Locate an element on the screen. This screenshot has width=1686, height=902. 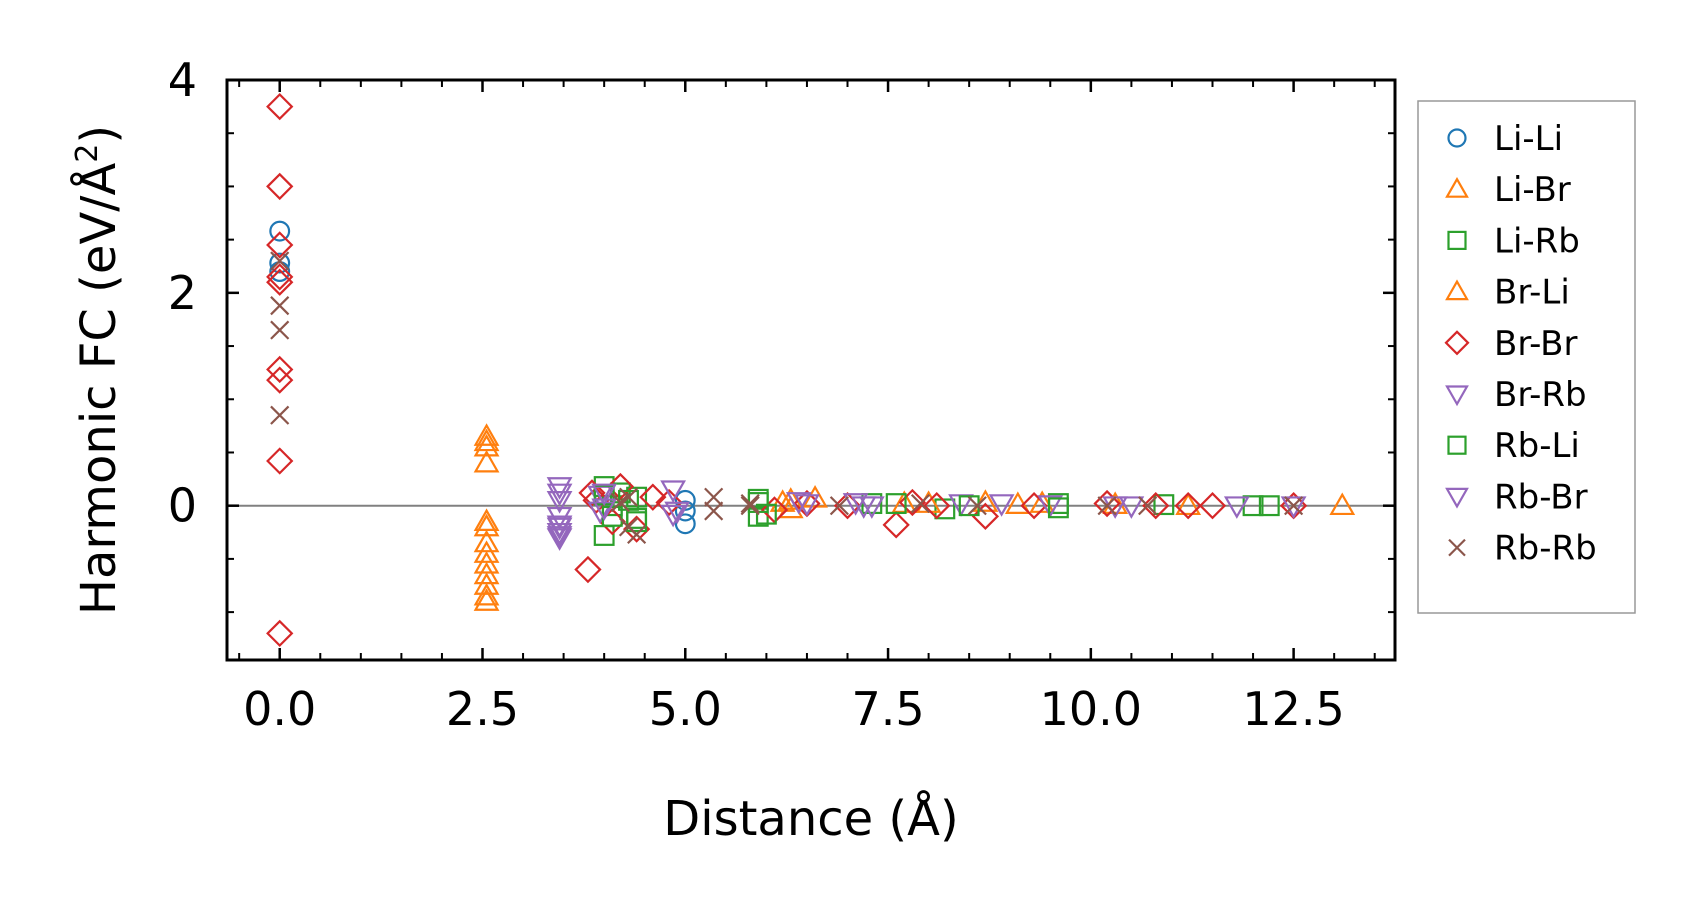
x-tick-label: 10.0 is located at coordinates (1091, 709).